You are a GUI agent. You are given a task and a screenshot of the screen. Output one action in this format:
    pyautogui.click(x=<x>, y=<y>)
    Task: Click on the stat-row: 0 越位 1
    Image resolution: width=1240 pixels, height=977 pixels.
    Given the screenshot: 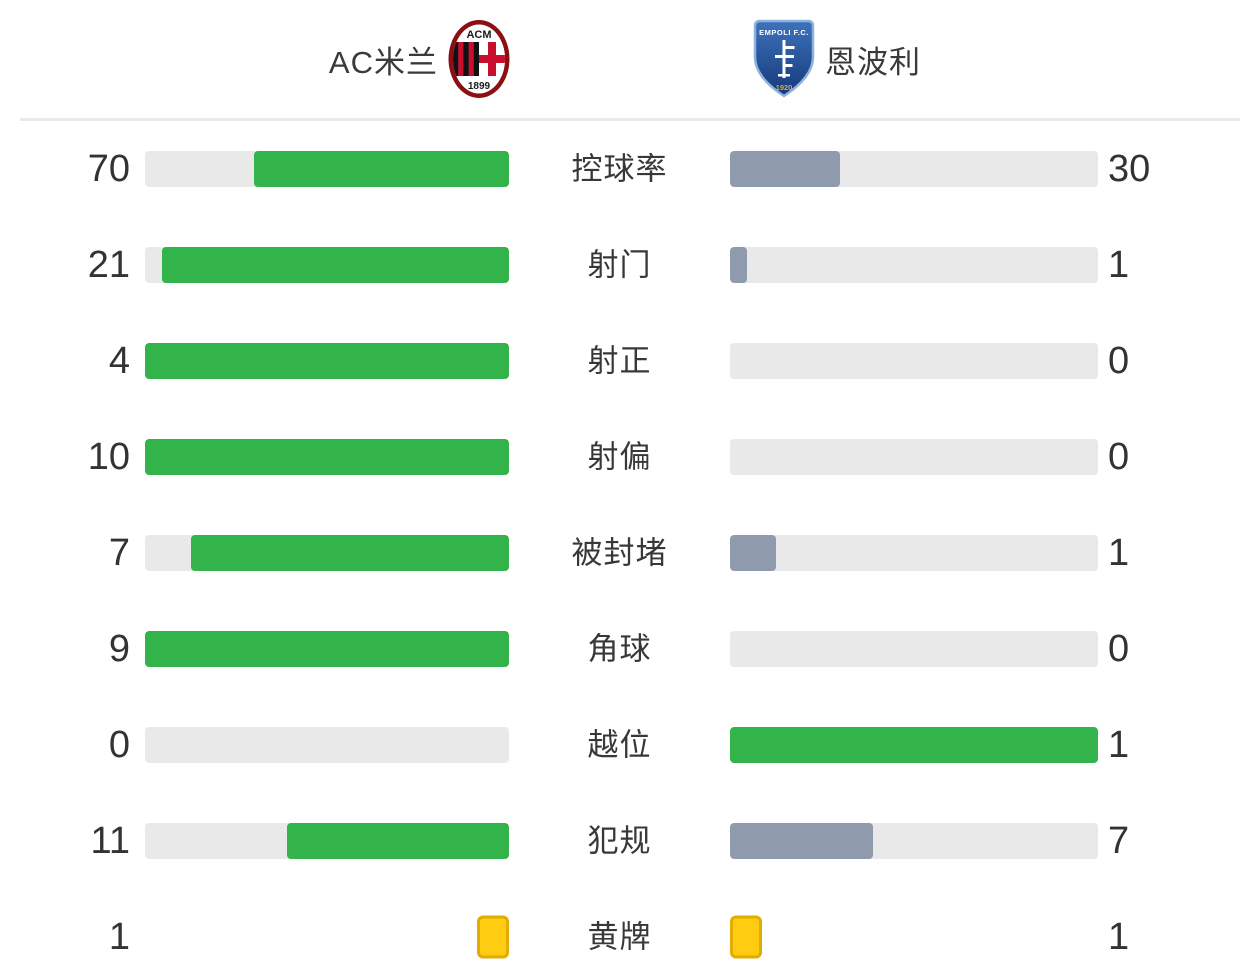 What is the action you would take?
    pyautogui.click(x=620, y=745)
    